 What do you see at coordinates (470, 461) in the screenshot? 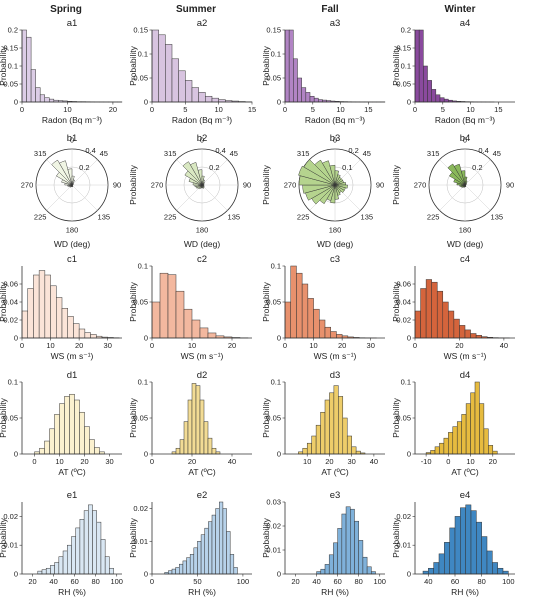
I see `xtick-label-d4: 10` at bounding box center [470, 461].